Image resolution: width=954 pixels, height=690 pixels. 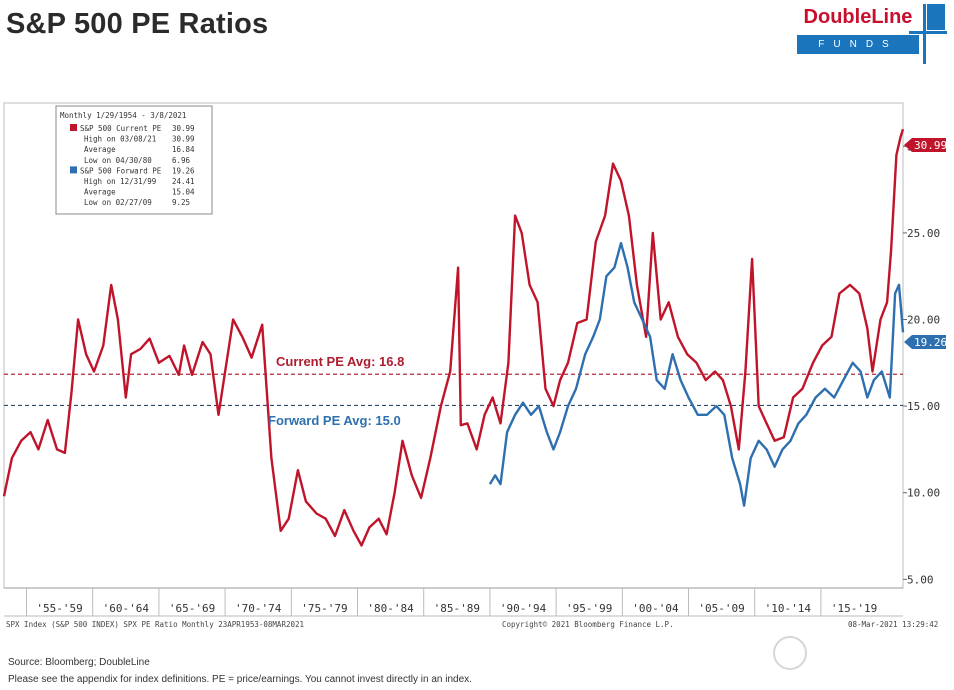 I want to click on current-callout-shape, so click(x=925, y=145).